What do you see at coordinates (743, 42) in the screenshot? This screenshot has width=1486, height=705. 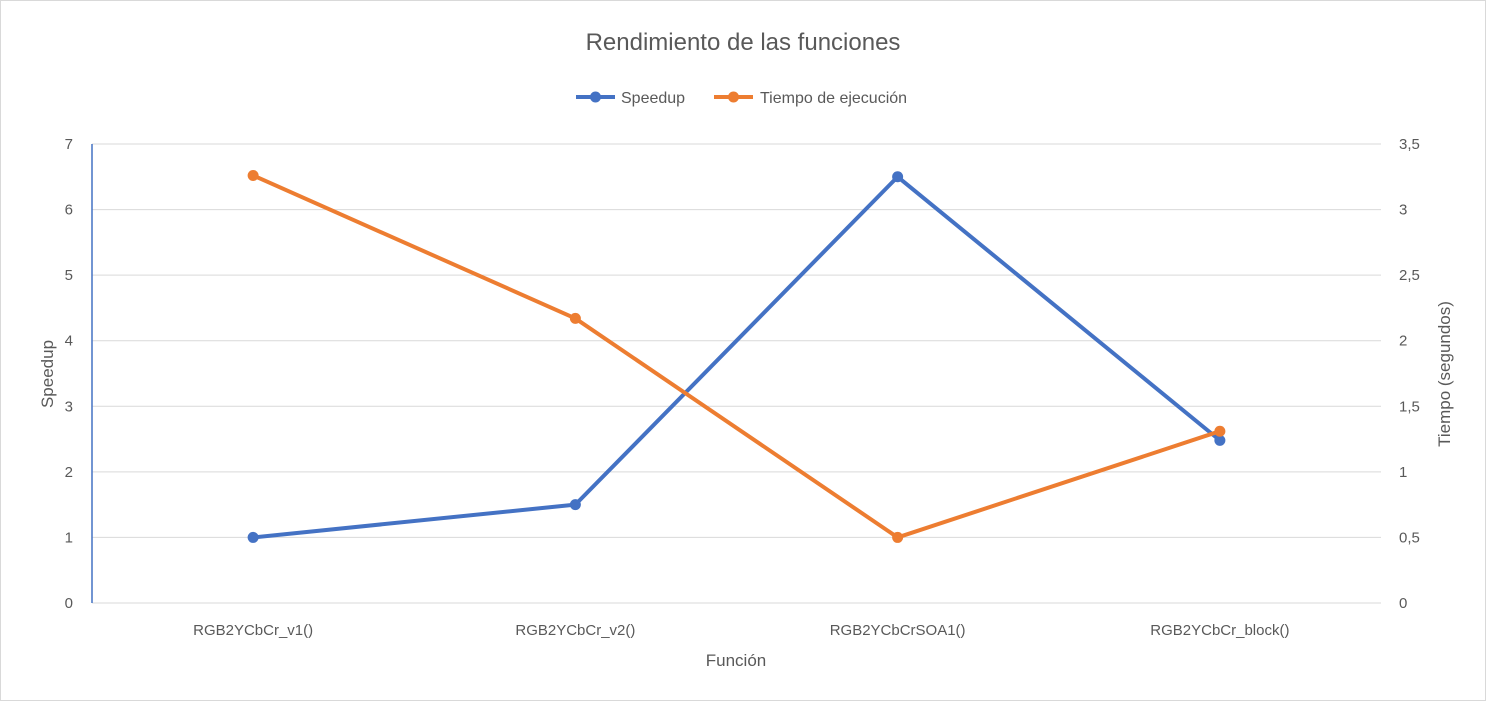 I see `chart-title: Rendimiento de las funciones` at bounding box center [743, 42].